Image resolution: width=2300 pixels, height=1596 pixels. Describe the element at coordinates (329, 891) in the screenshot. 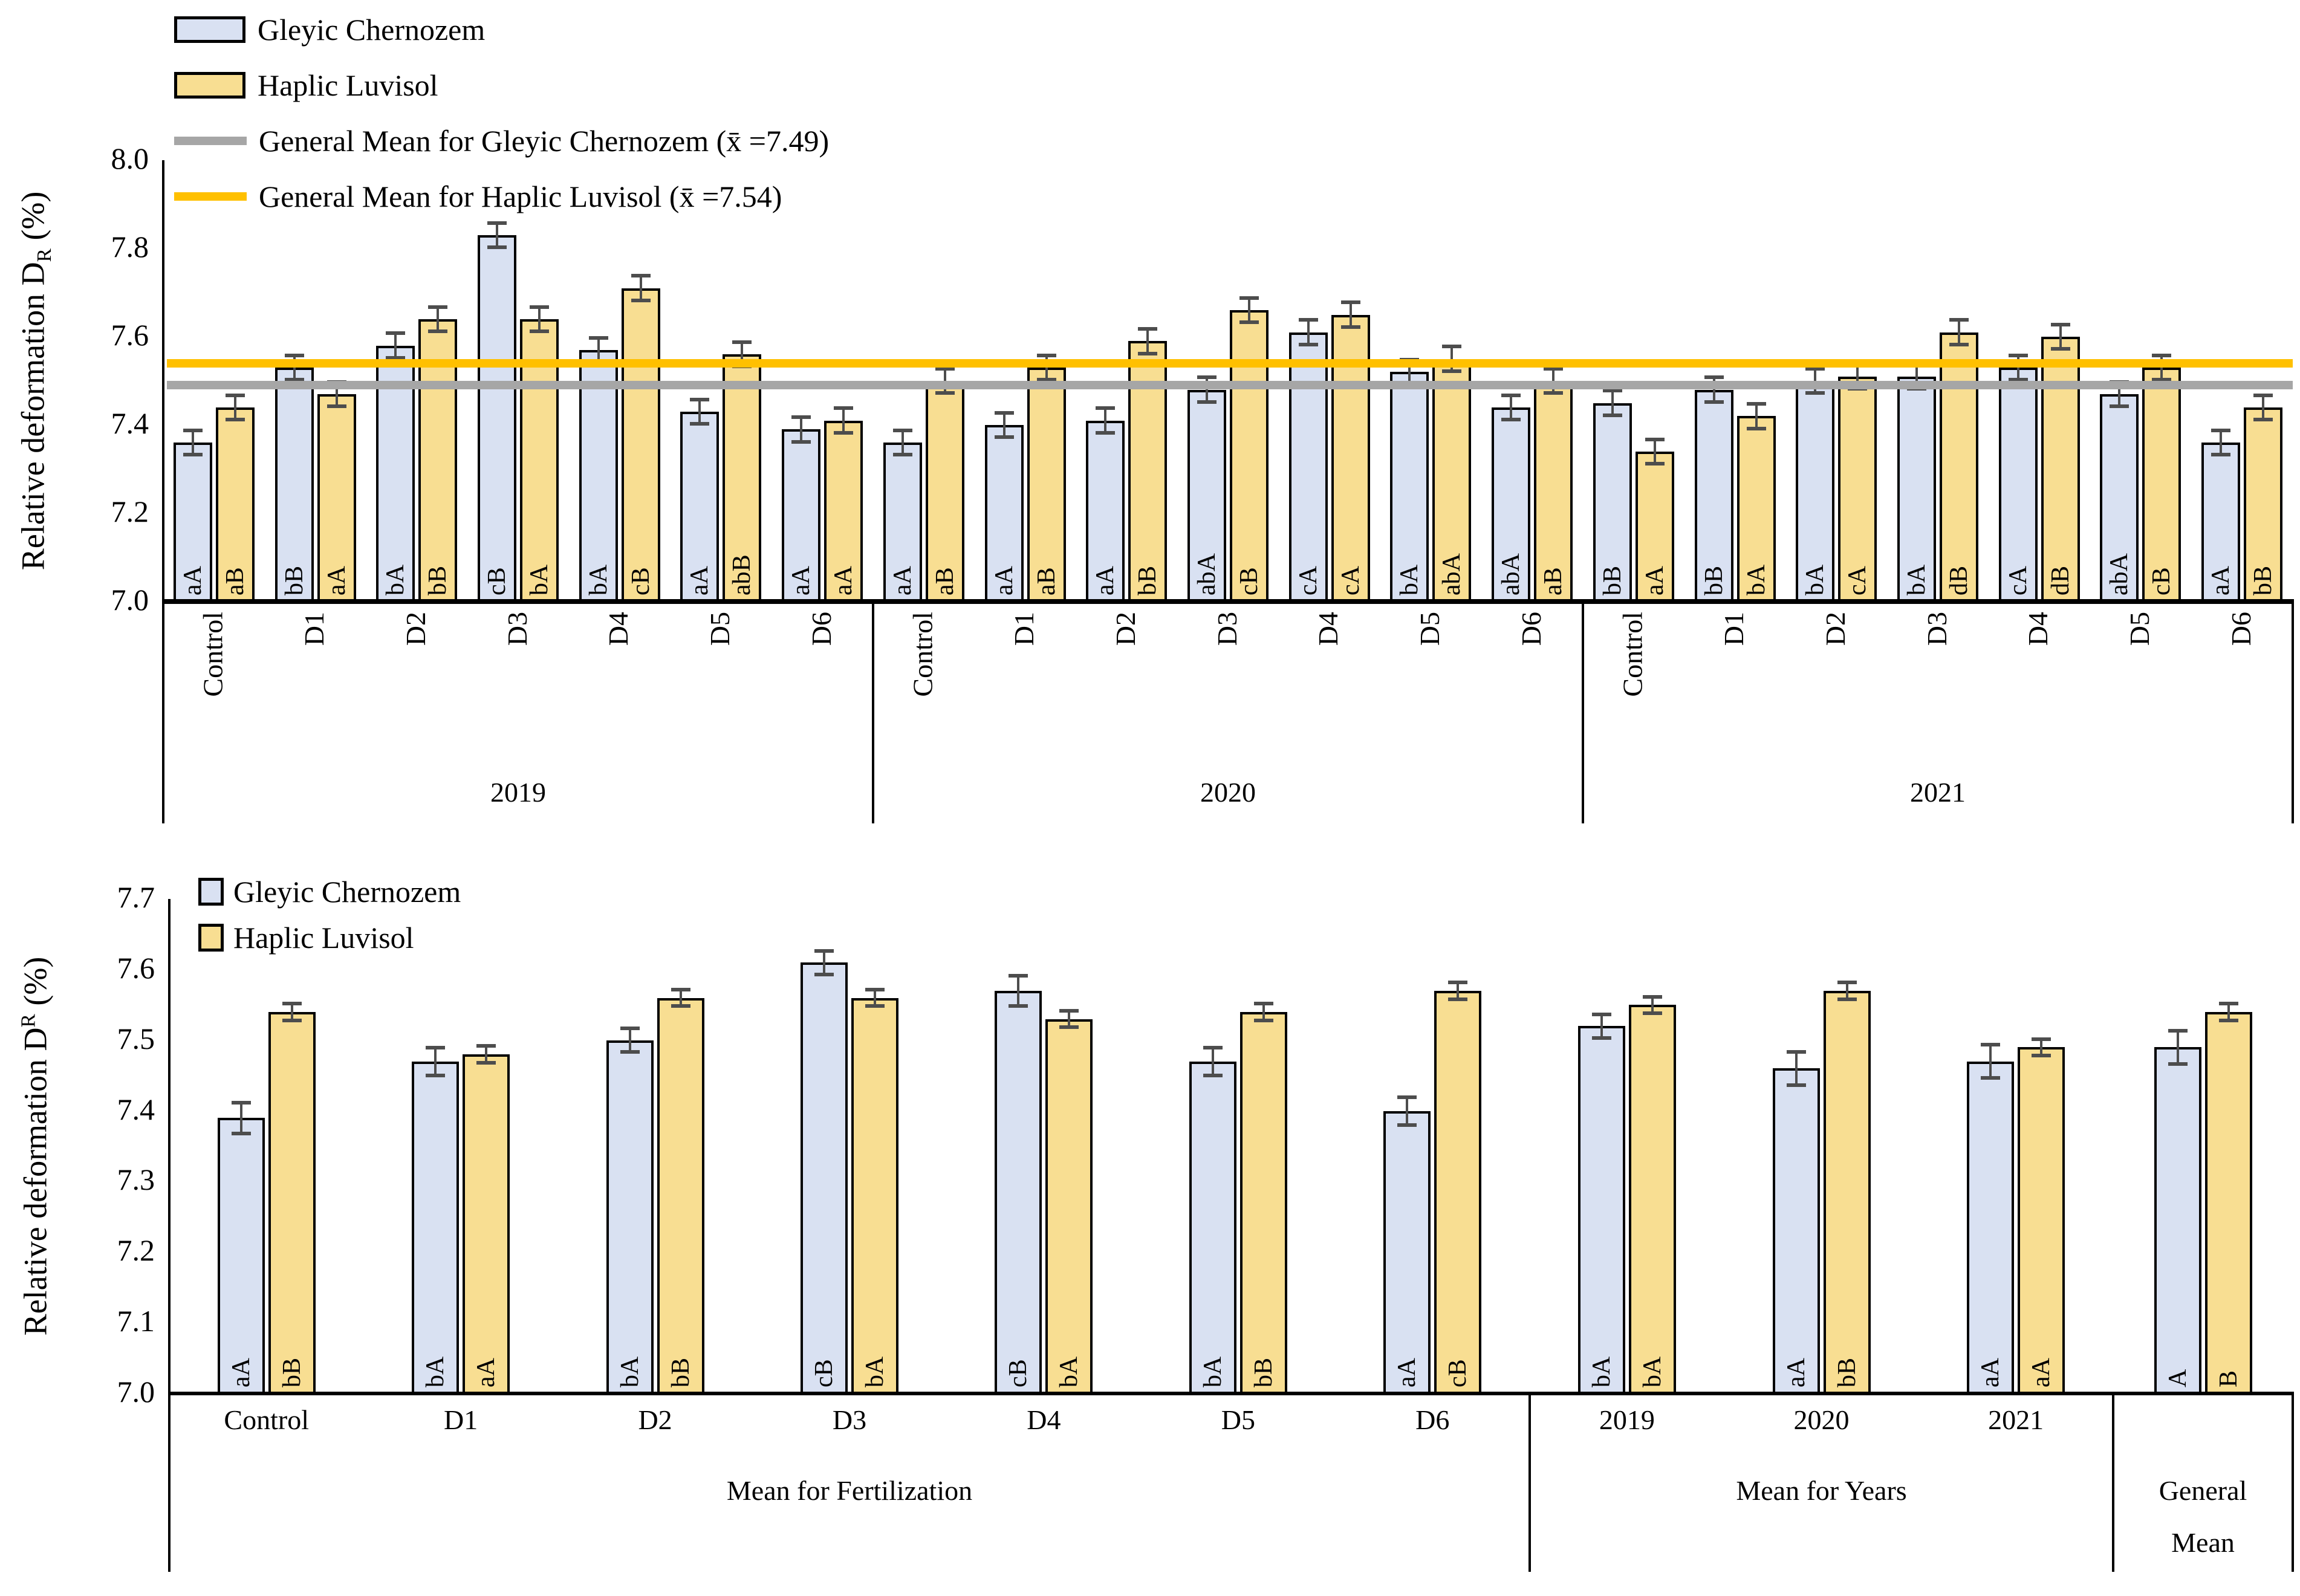

I see `legend-item-gleyic: Gleyic Chernozem` at that location.